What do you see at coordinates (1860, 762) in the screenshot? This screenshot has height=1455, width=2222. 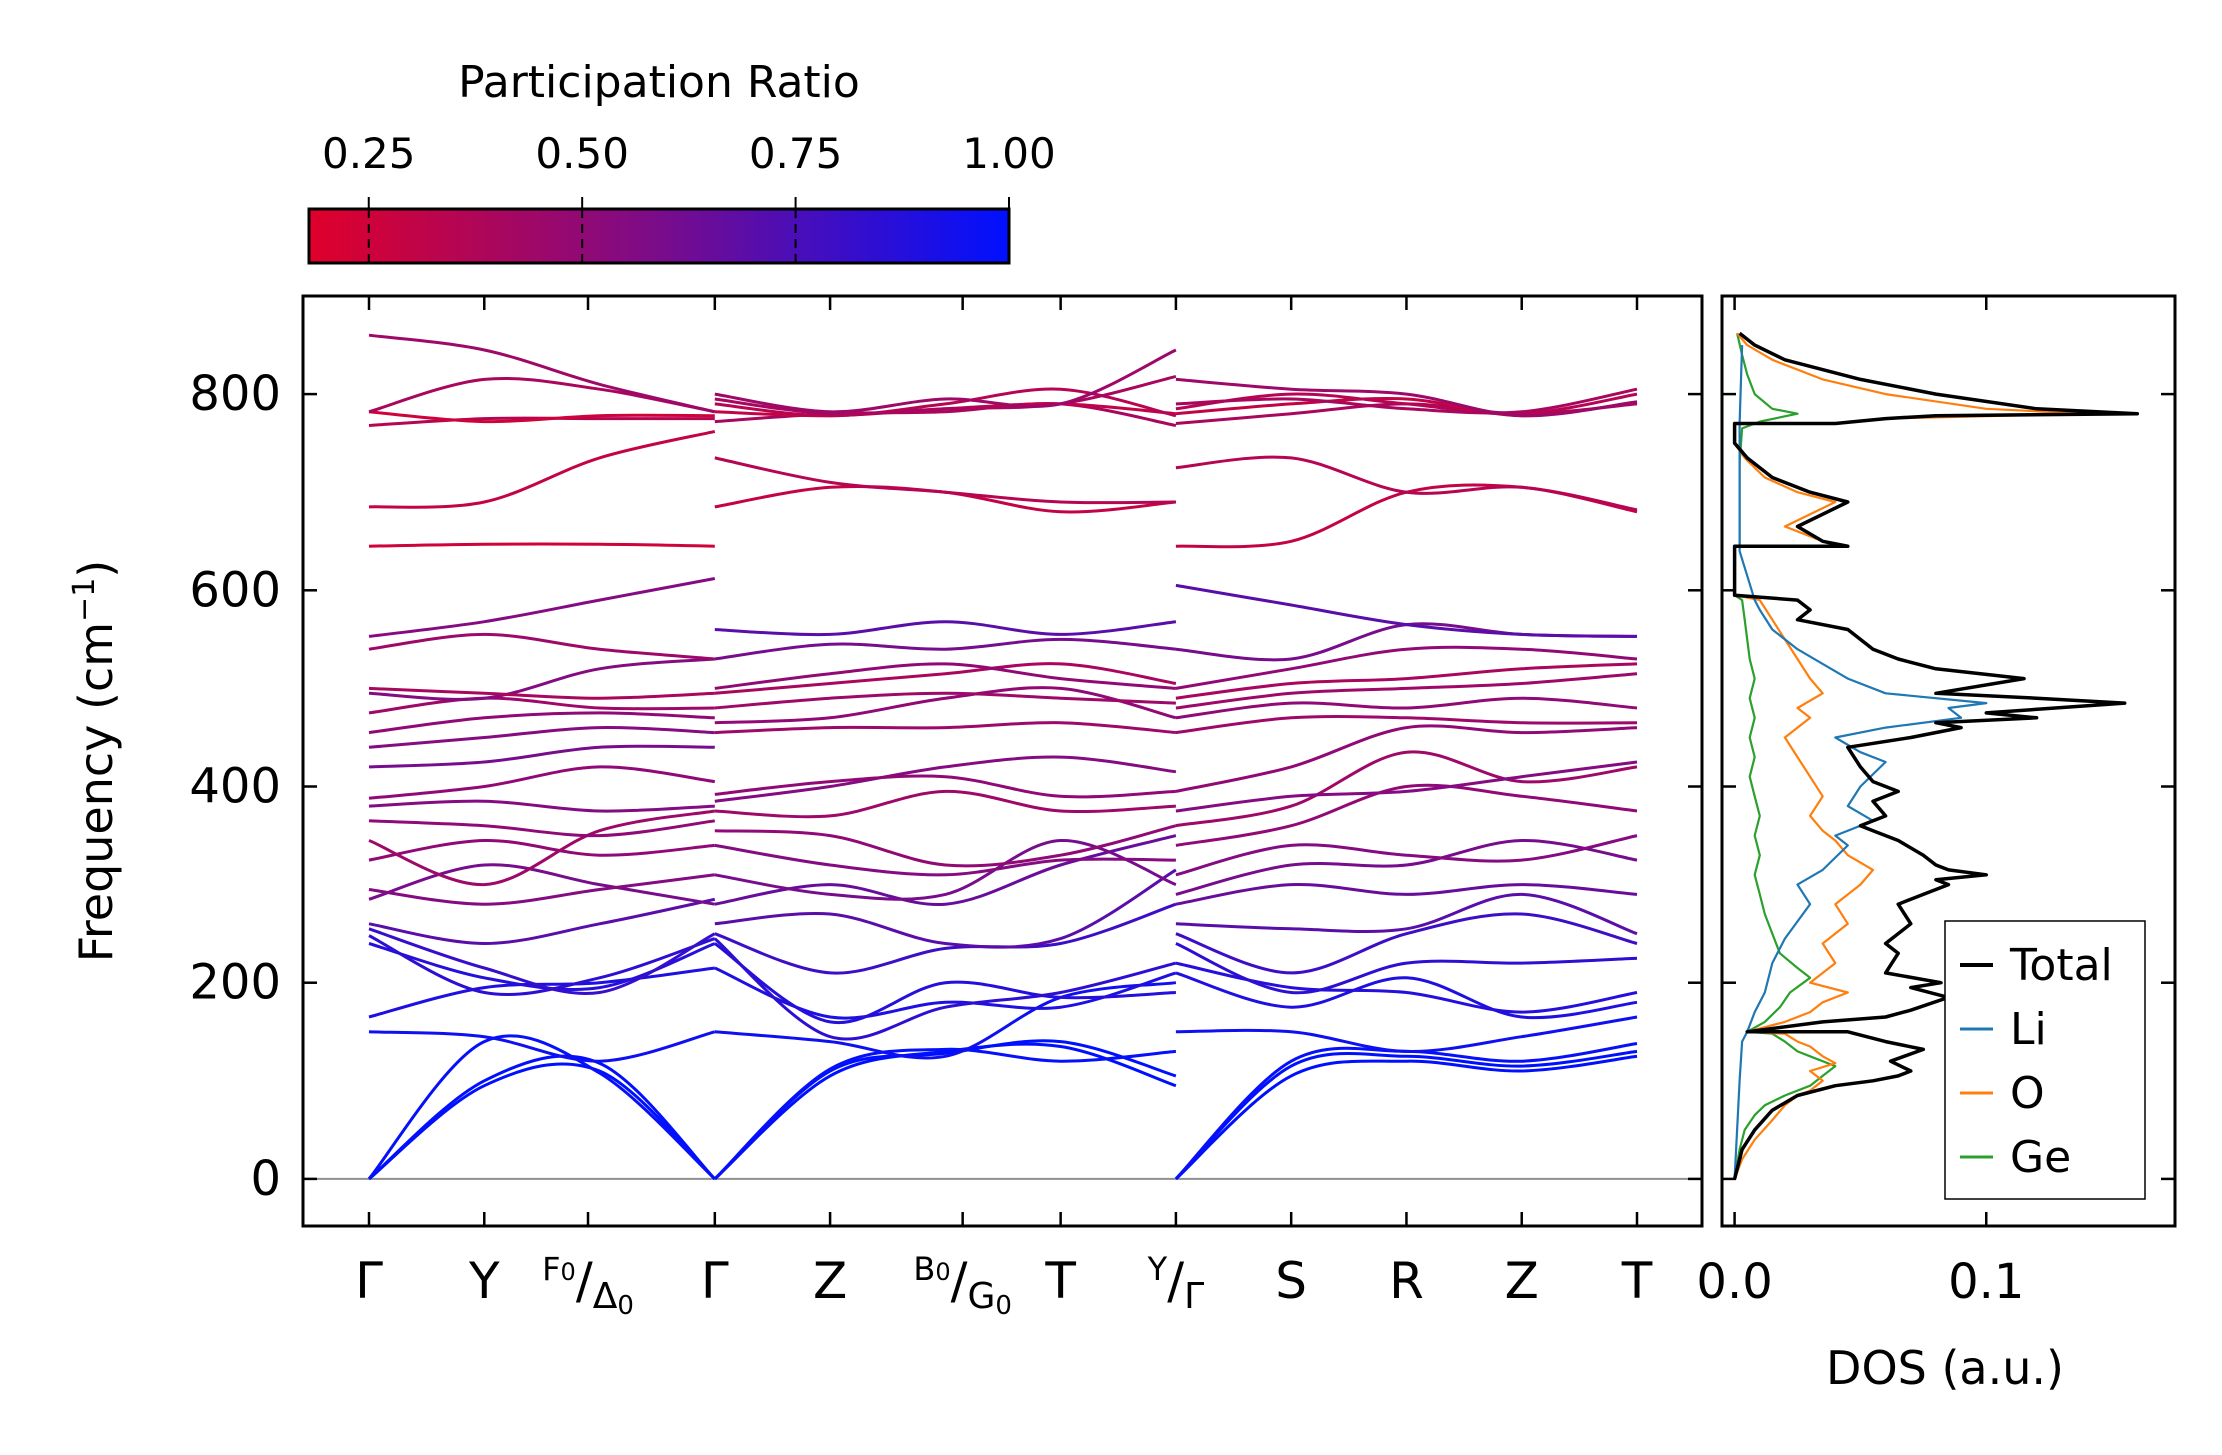 I see `dos-curve-li` at bounding box center [1860, 762].